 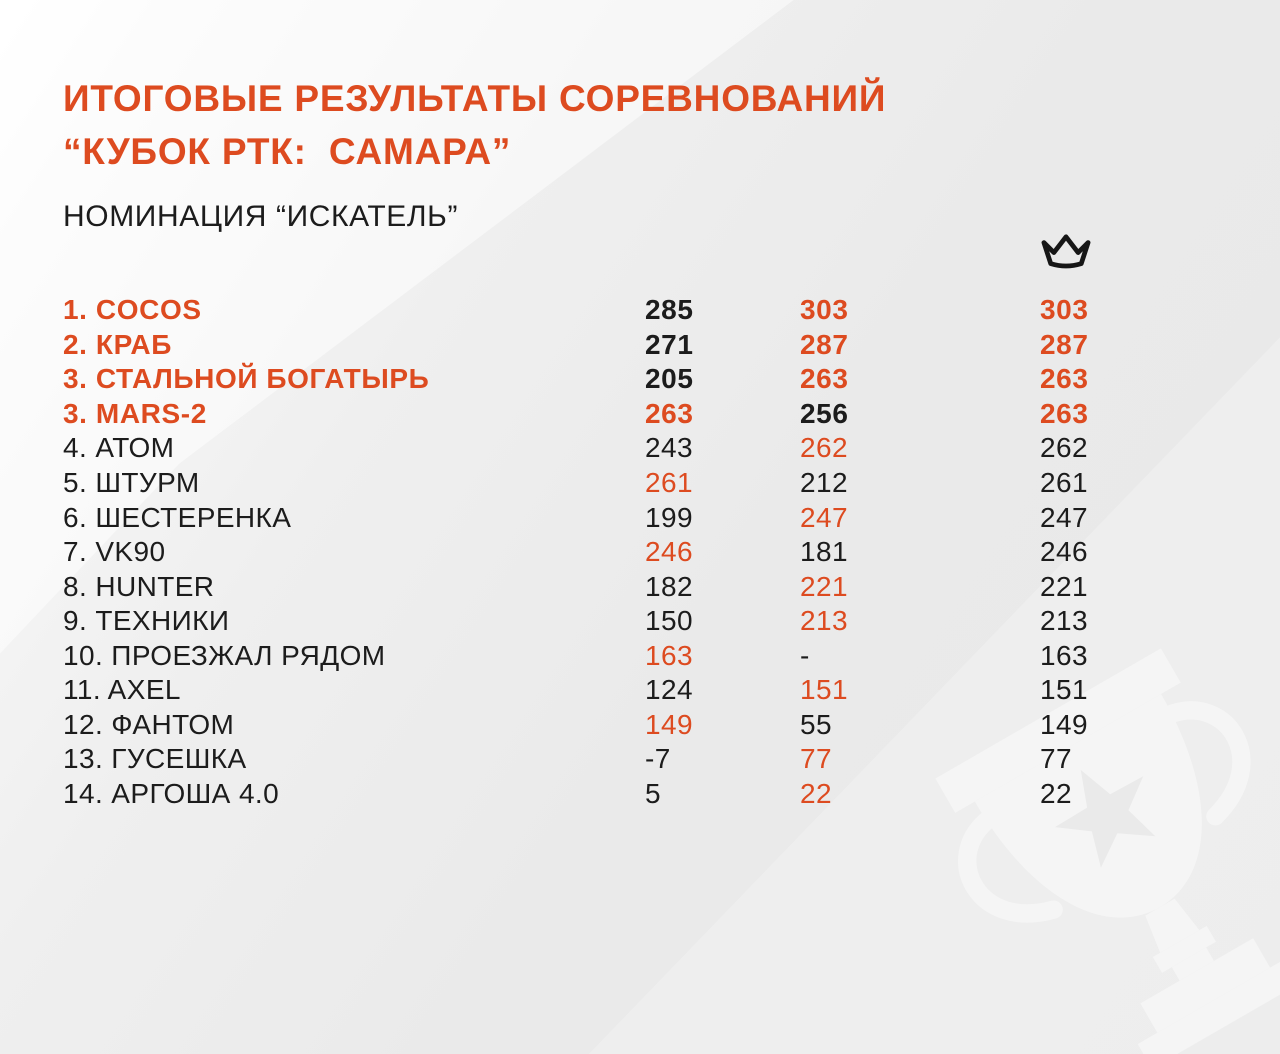 What do you see at coordinates (132, 310) in the screenshot?
I see `team-name: 1. COCOS` at bounding box center [132, 310].